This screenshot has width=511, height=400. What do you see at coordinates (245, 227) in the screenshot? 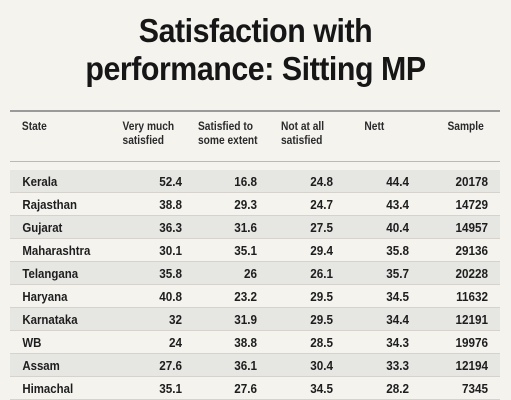
I see `cell-satisfied-some-extent: 31.6` at bounding box center [245, 227].